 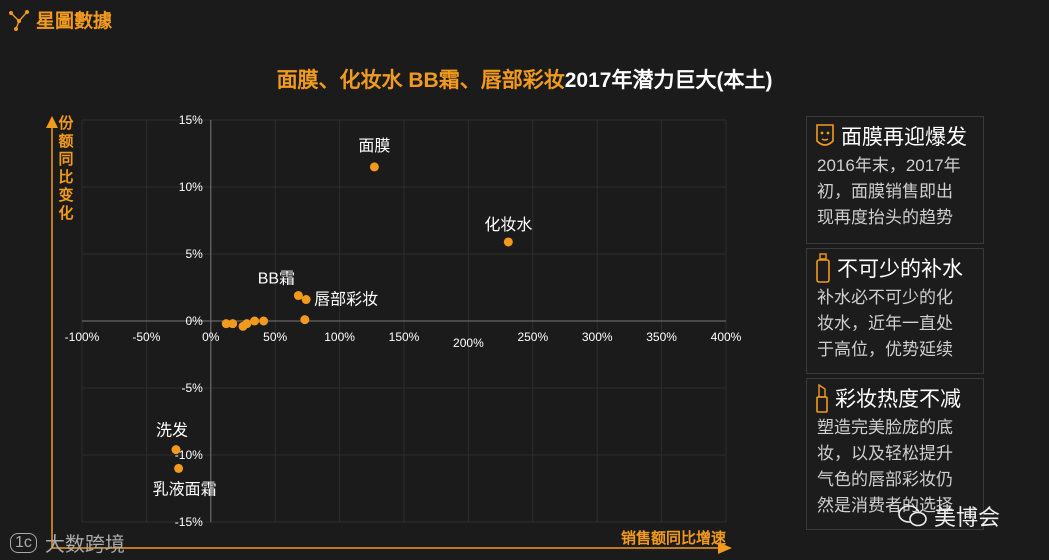 What do you see at coordinates (885, 191) in the screenshot?
I see `side-line: 初，面膜销售即出` at bounding box center [885, 191].